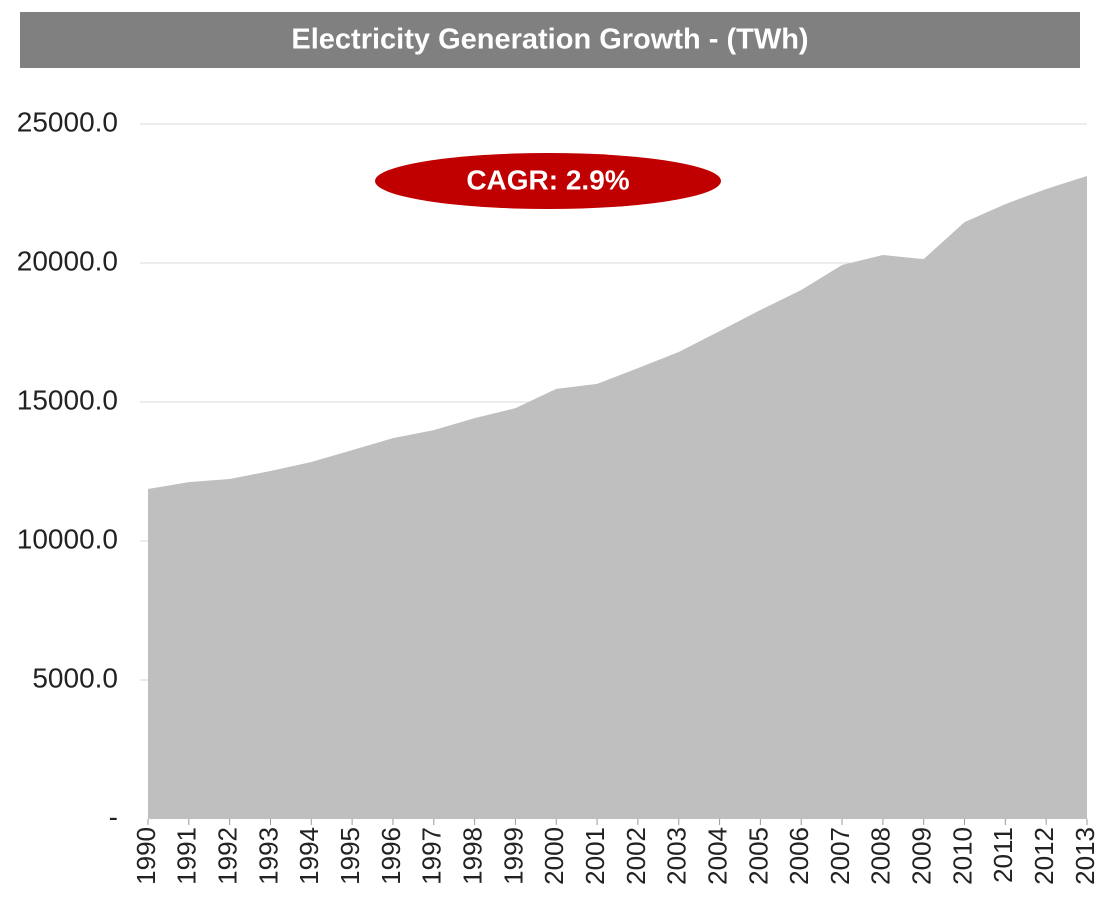  Describe the element at coordinates (758, 856) in the screenshot. I see `x-tick-label: 2005` at that location.